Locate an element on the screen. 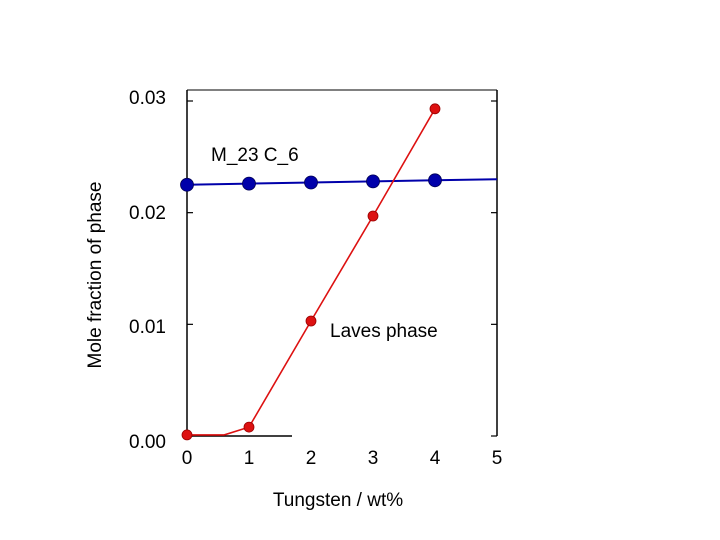 Image resolution: width=720 pixels, height=540 pixels. x-tick-label-4: 4 is located at coordinates (435, 458).